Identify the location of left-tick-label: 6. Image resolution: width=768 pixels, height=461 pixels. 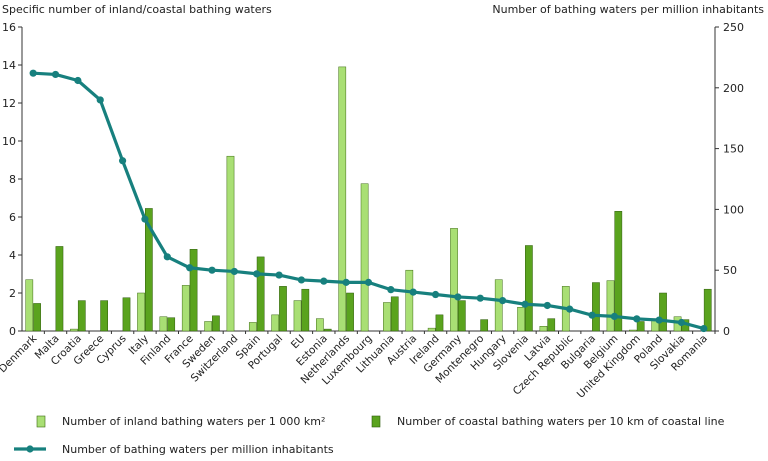
(12, 217).